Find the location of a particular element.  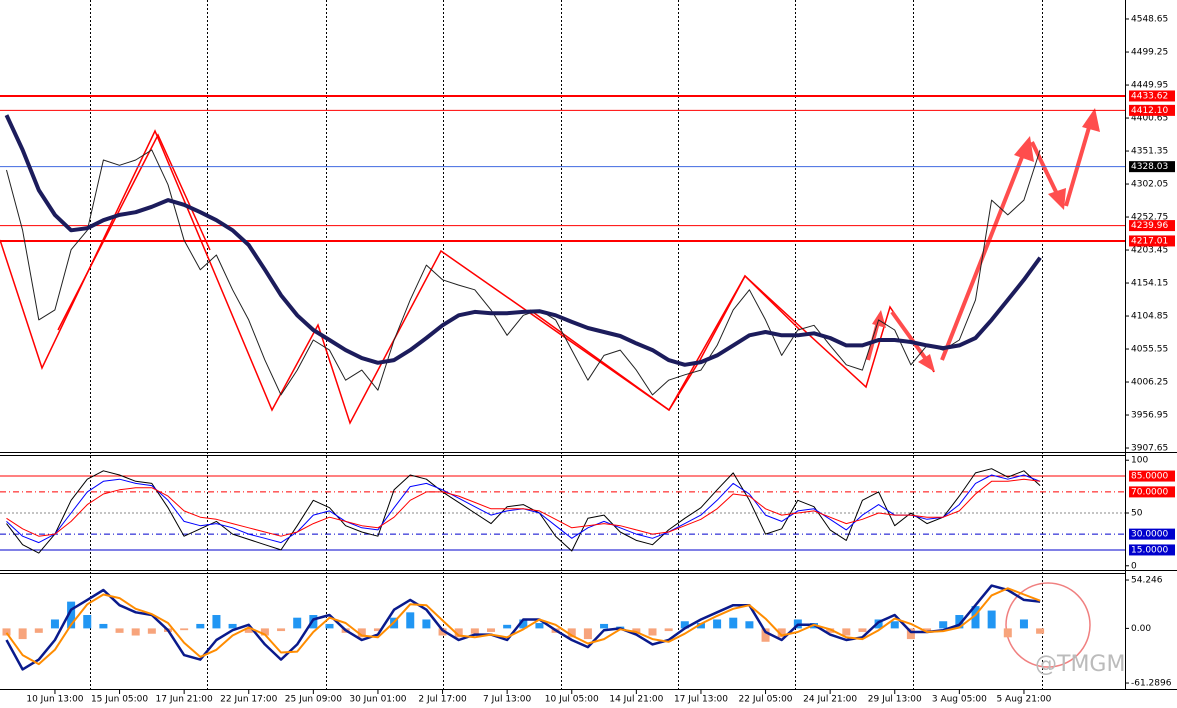

watermark: @TMGM is located at coordinates (1080, 664).